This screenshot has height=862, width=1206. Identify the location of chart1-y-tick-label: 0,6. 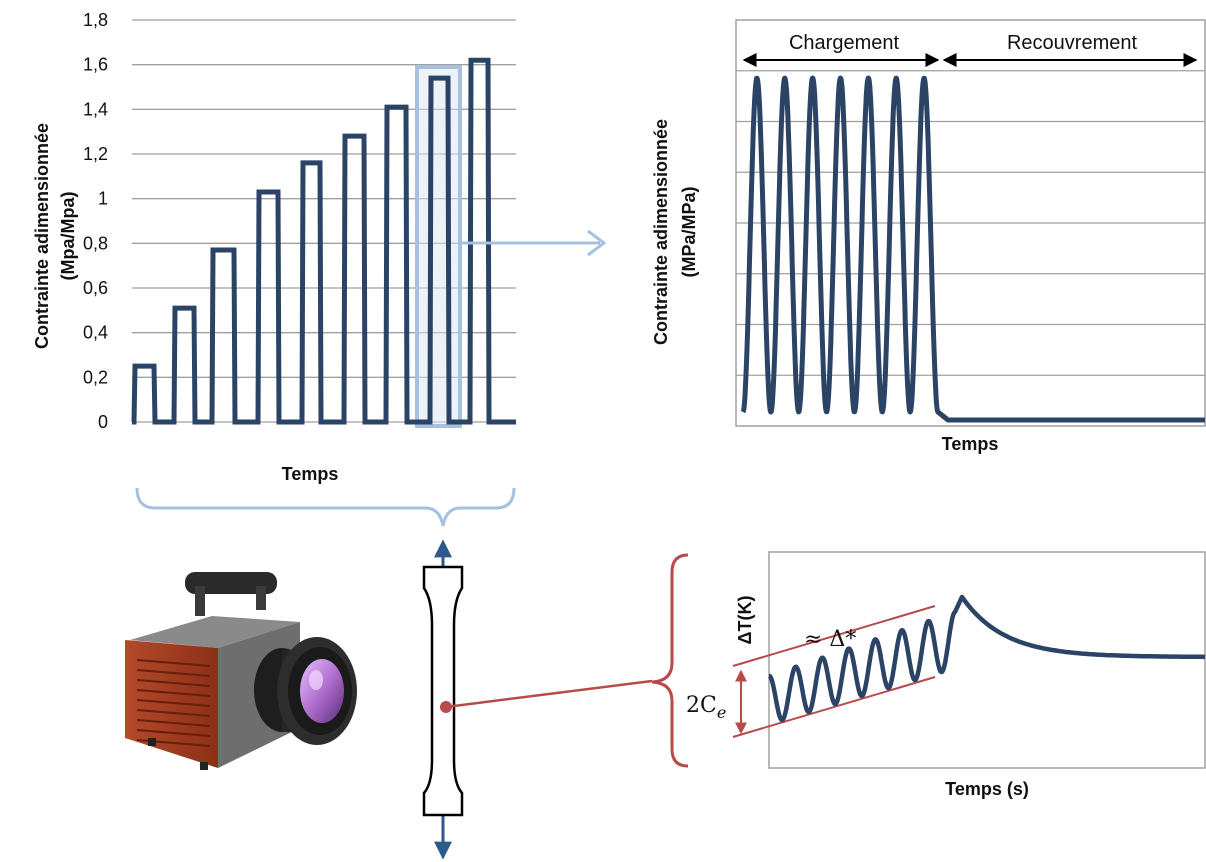
(95, 288).